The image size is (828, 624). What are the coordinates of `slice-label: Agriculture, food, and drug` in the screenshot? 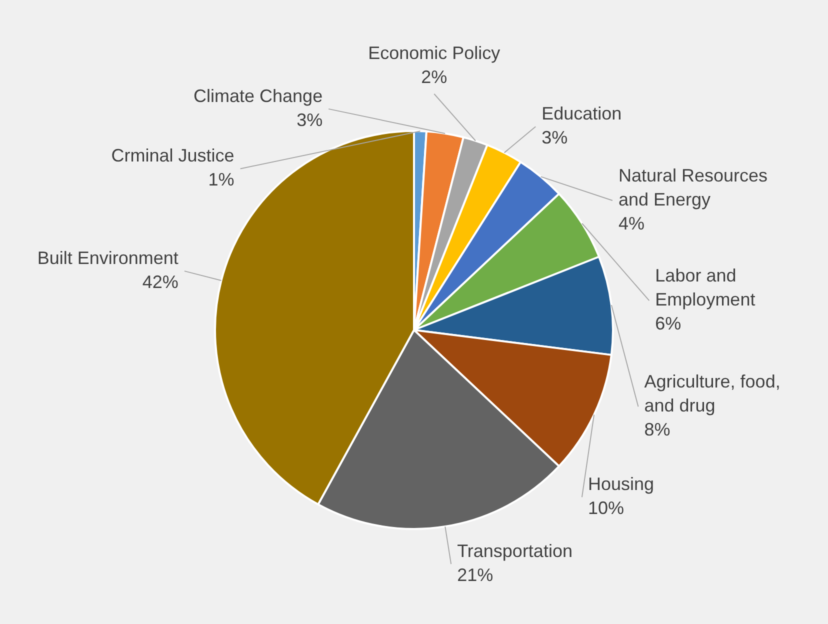 It's located at (712, 394).